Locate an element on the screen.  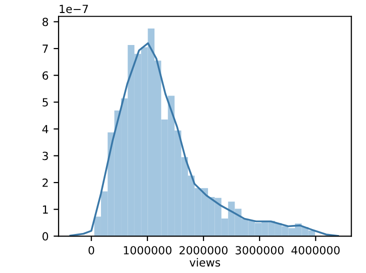
y-tick-label: 6 is located at coordinates (45, 75).